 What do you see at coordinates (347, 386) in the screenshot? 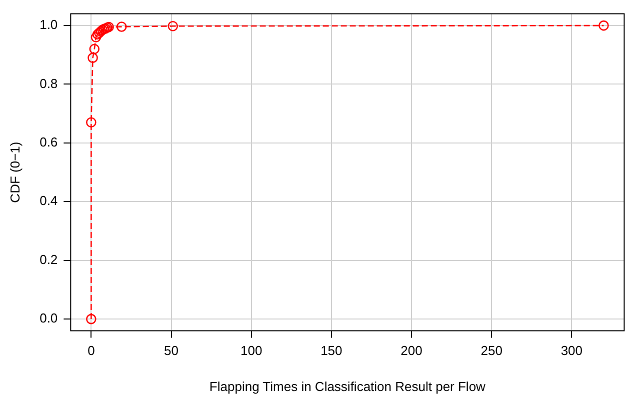
I see `x-axis-title: Flapping Times in Classification Result per Flow` at bounding box center [347, 386].